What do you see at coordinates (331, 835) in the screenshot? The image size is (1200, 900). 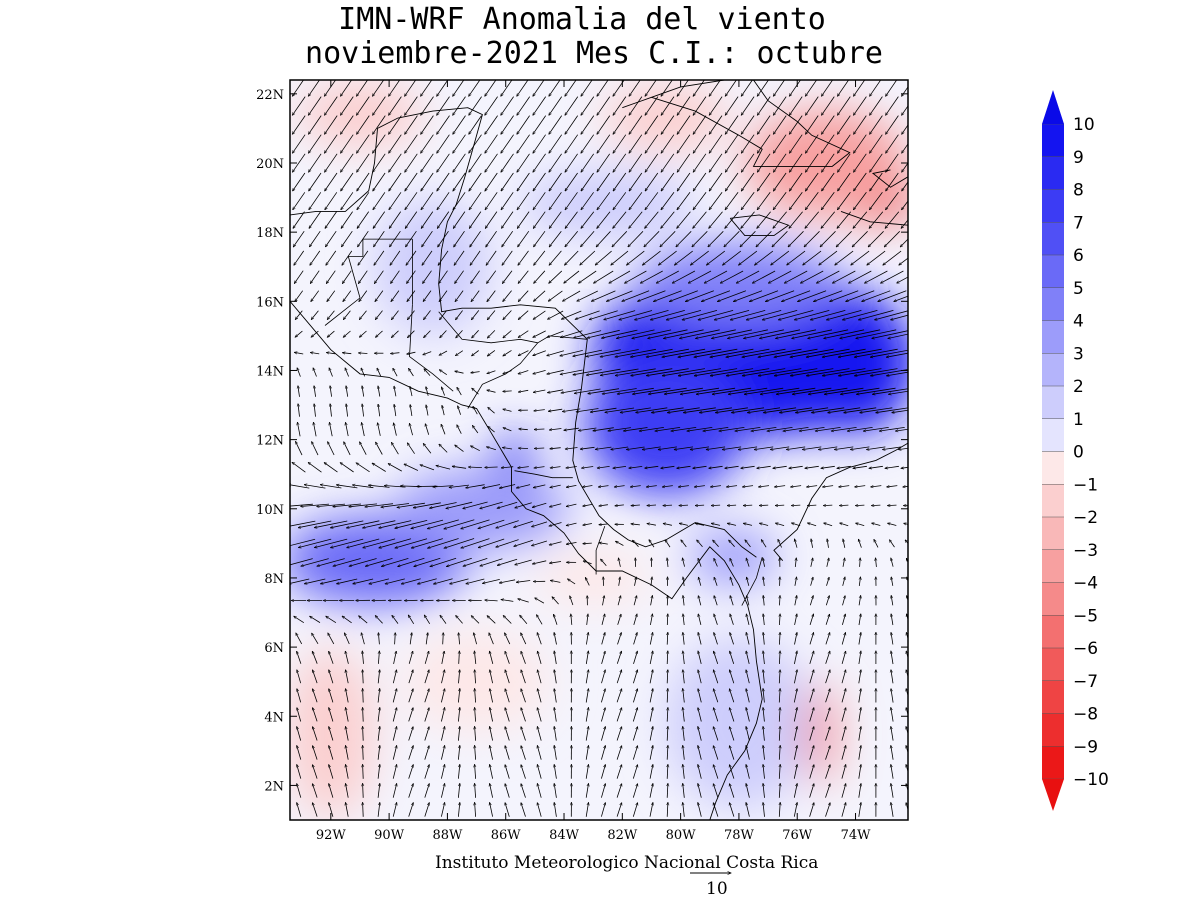 I see `lon-tick-label: 92W` at bounding box center [331, 835].